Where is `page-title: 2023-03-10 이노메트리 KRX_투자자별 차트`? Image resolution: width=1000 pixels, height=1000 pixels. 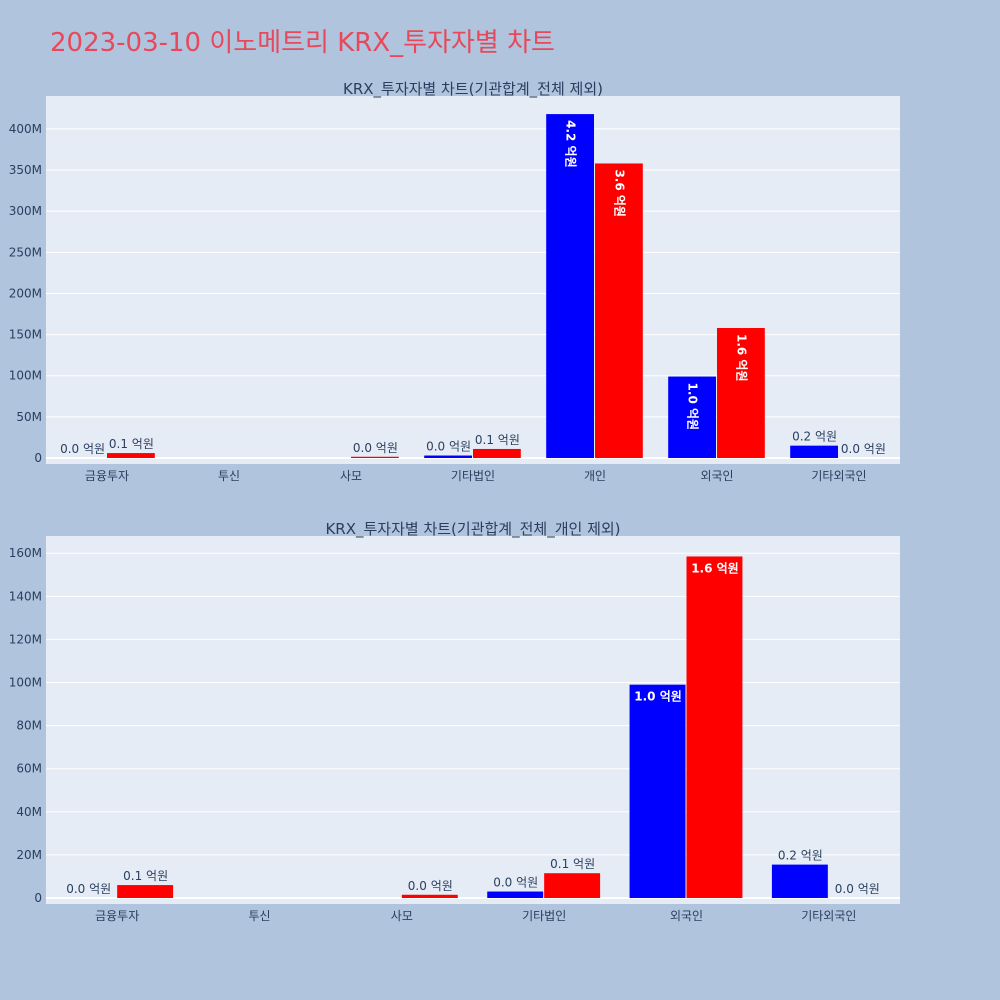 page-title: 2023-03-10 이노메트리 KRX_투자자별 차트 is located at coordinates (302, 43).